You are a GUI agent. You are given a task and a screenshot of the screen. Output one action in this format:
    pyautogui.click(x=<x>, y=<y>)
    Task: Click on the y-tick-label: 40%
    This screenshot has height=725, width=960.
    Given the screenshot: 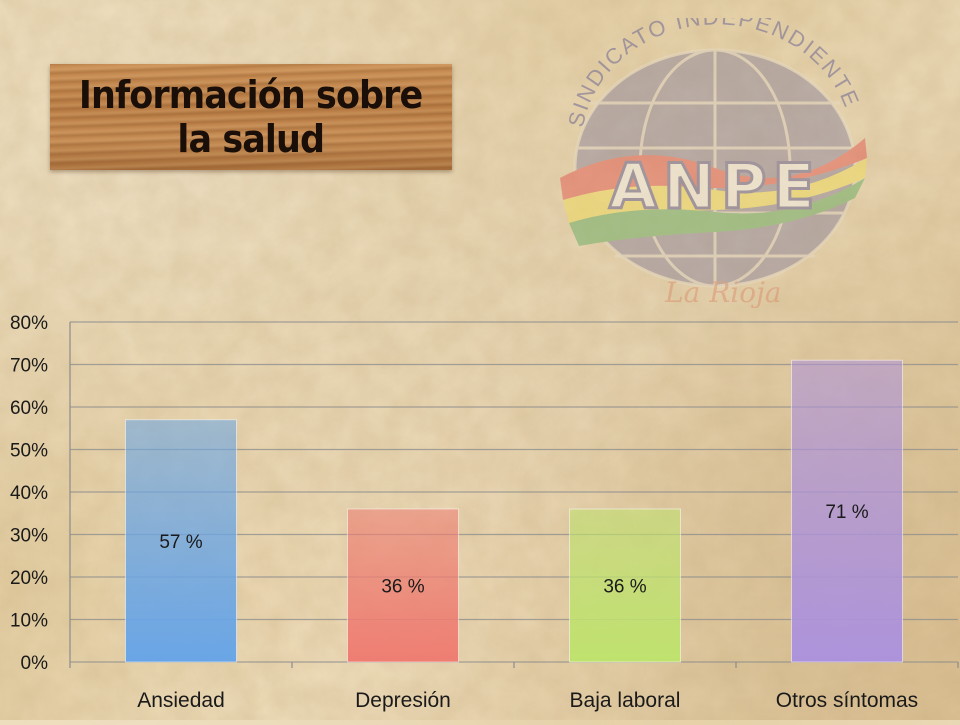 What is the action you would take?
    pyautogui.click(x=29, y=493)
    